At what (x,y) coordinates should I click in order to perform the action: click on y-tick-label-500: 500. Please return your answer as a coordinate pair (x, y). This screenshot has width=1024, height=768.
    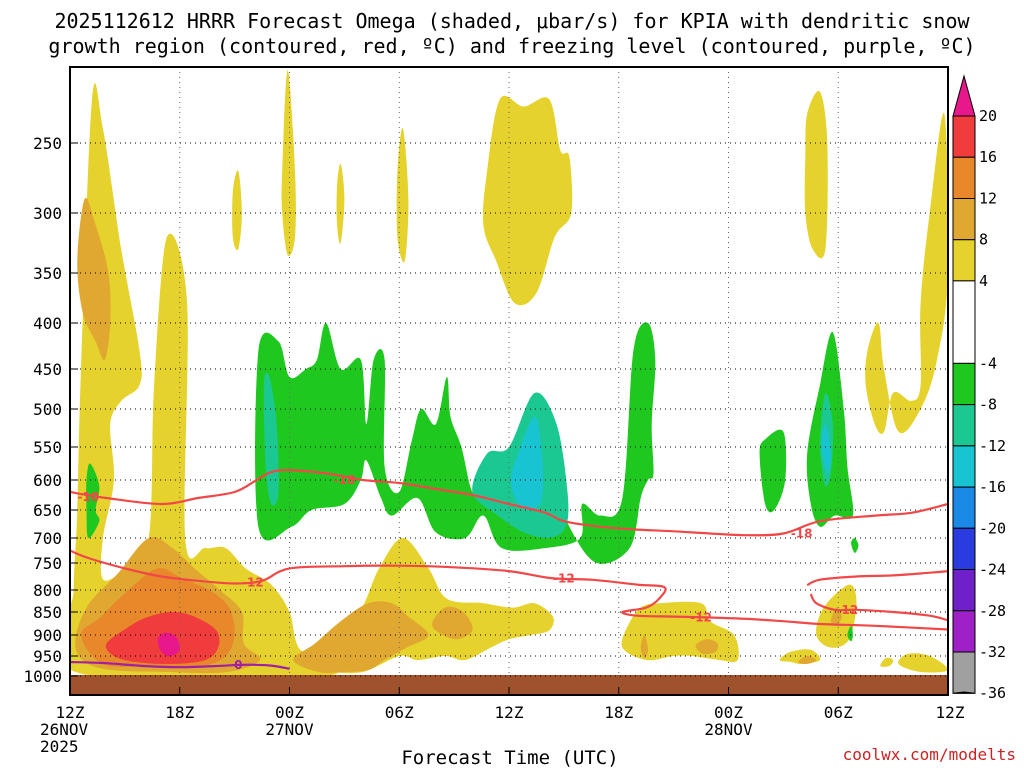
    Looking at the image, I should click on (47, 409).